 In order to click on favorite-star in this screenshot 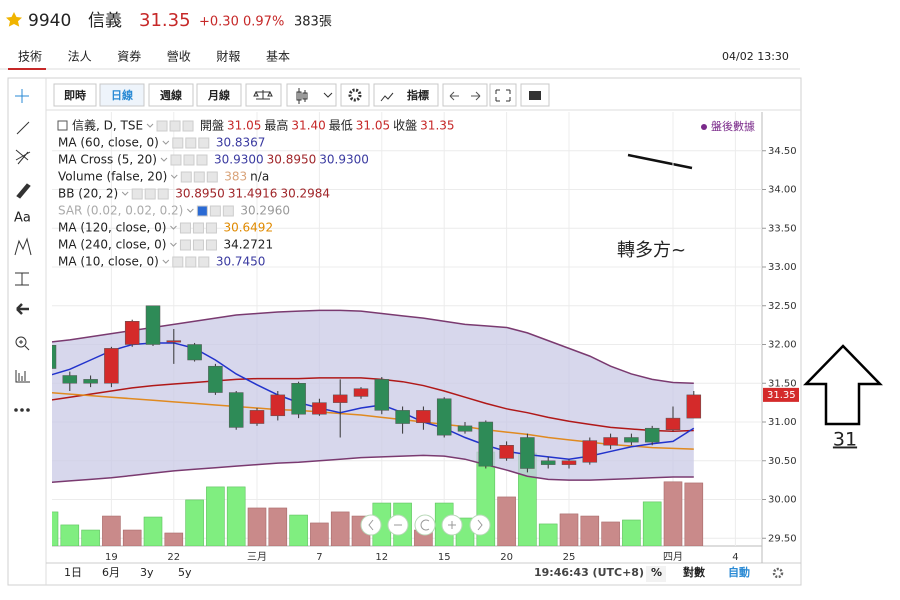, I will do `click(14, 19)`.